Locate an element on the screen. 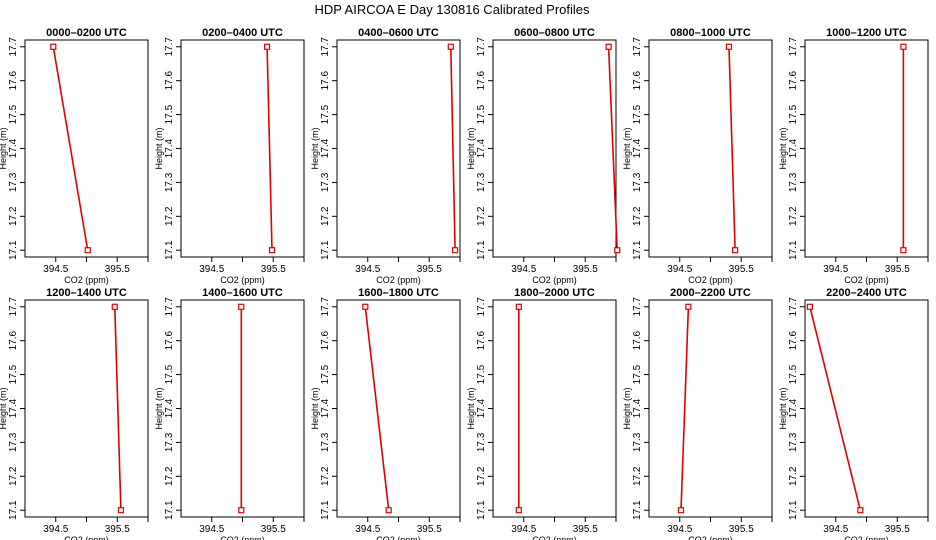 This screenshot has width=936, height=540. panel-title: 2200–2400 UTC is located at coordinates (866, 293).